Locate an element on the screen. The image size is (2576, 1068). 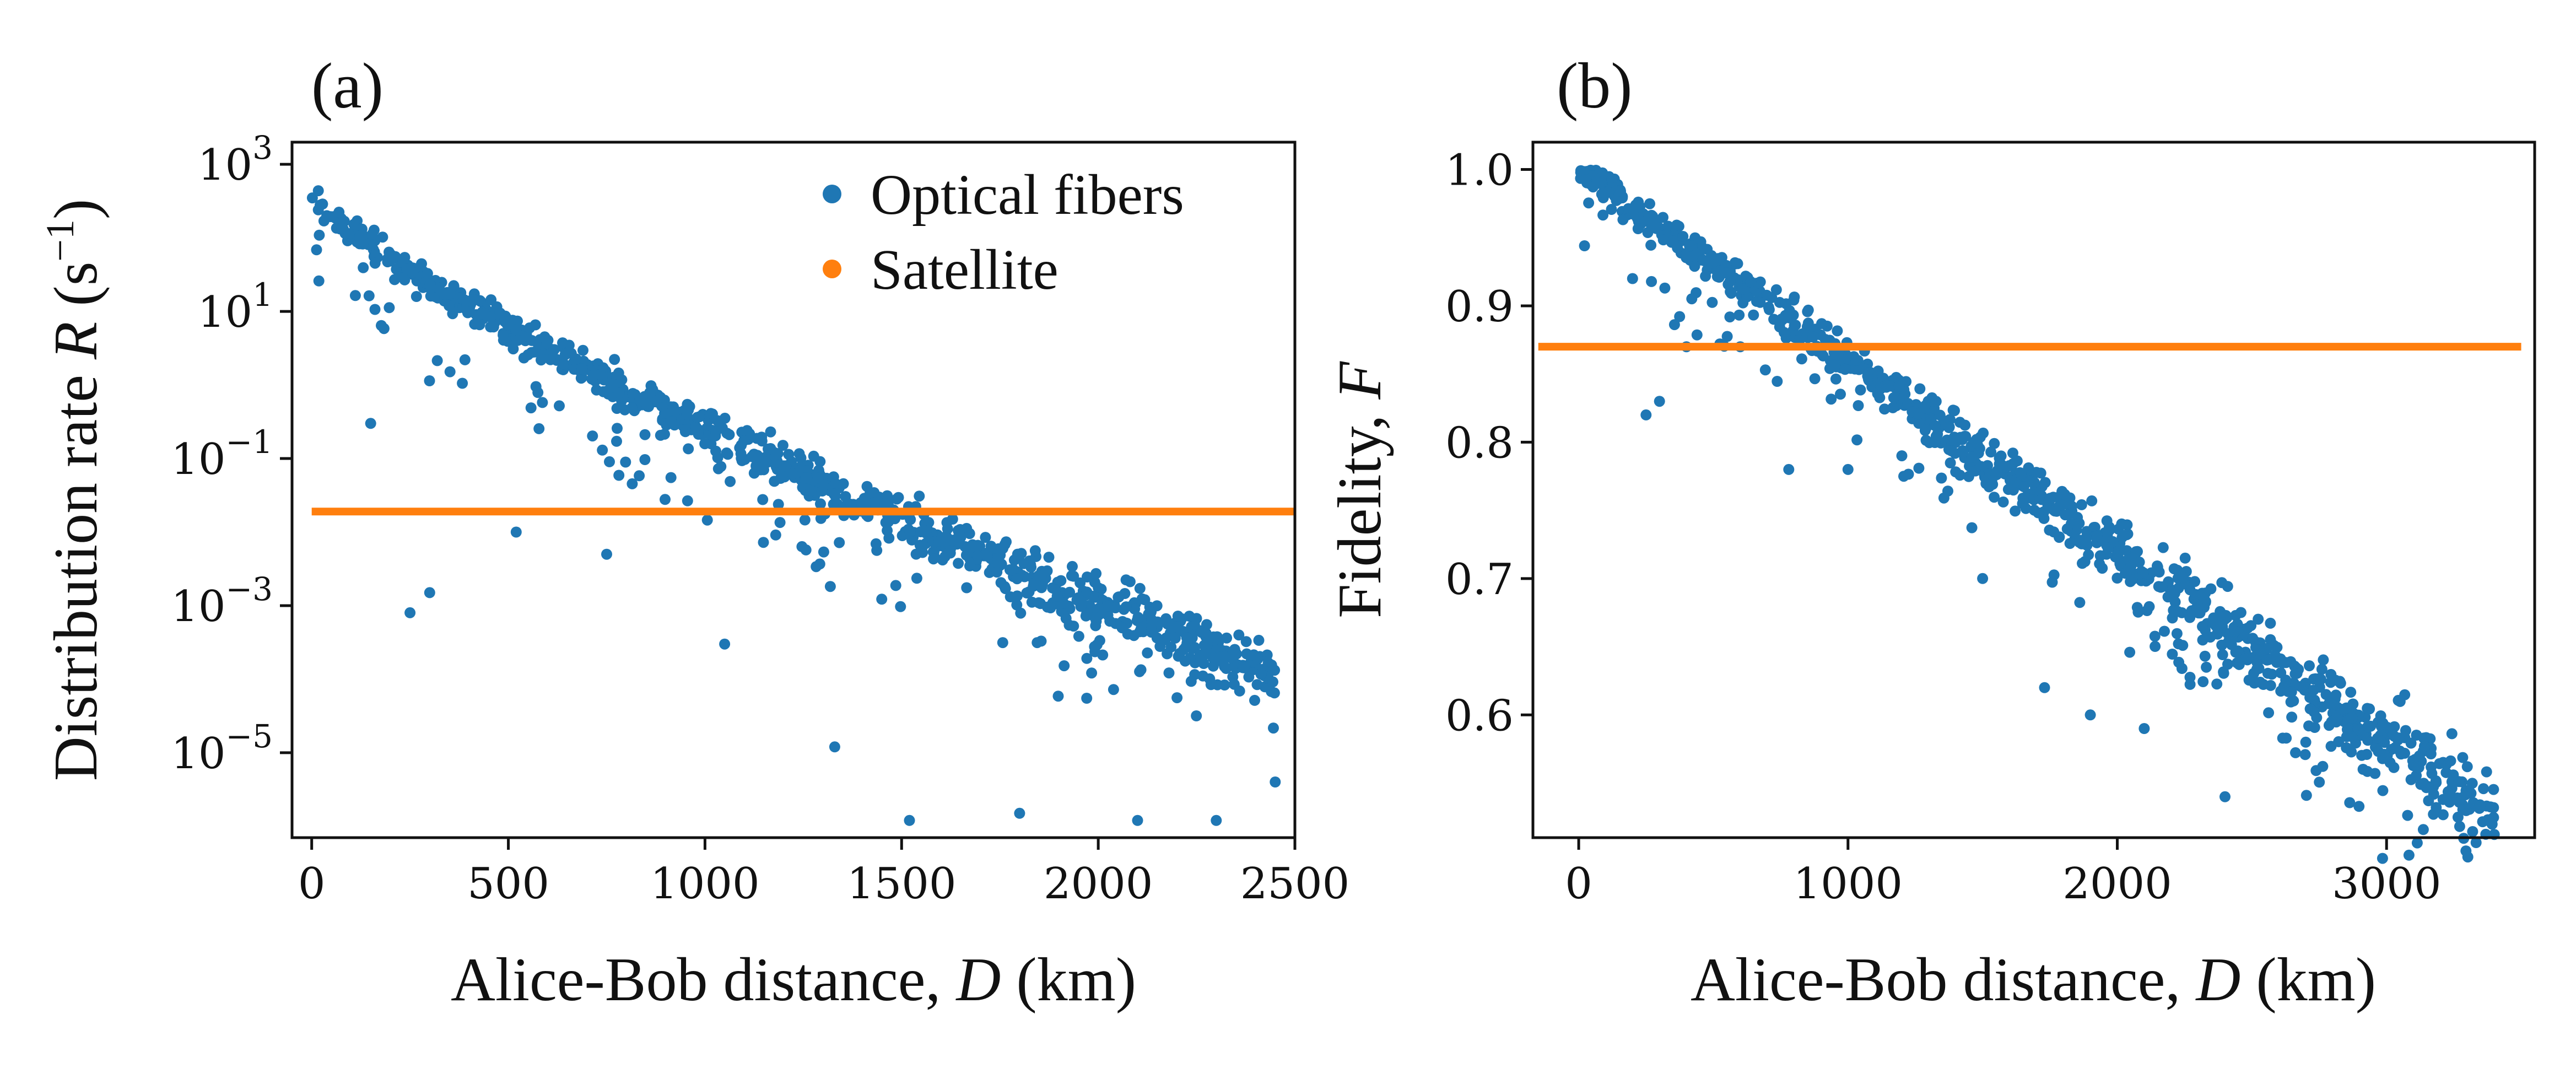
panel-b-x-ticks: 0 1000 2000 3000 is located at coordinates (2003, 874).